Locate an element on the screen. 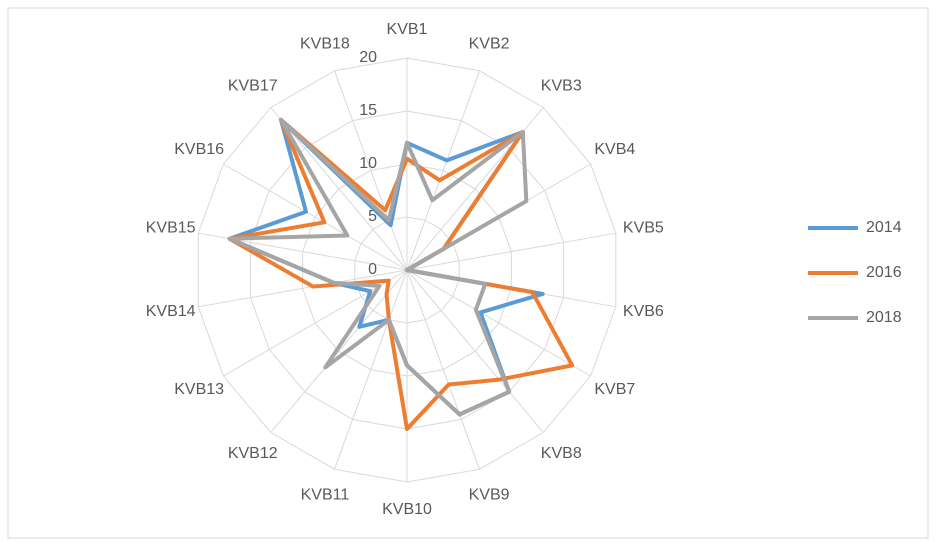 The image size is (936, 545). category-label: KVB7 is located at coordinates (614, 389).